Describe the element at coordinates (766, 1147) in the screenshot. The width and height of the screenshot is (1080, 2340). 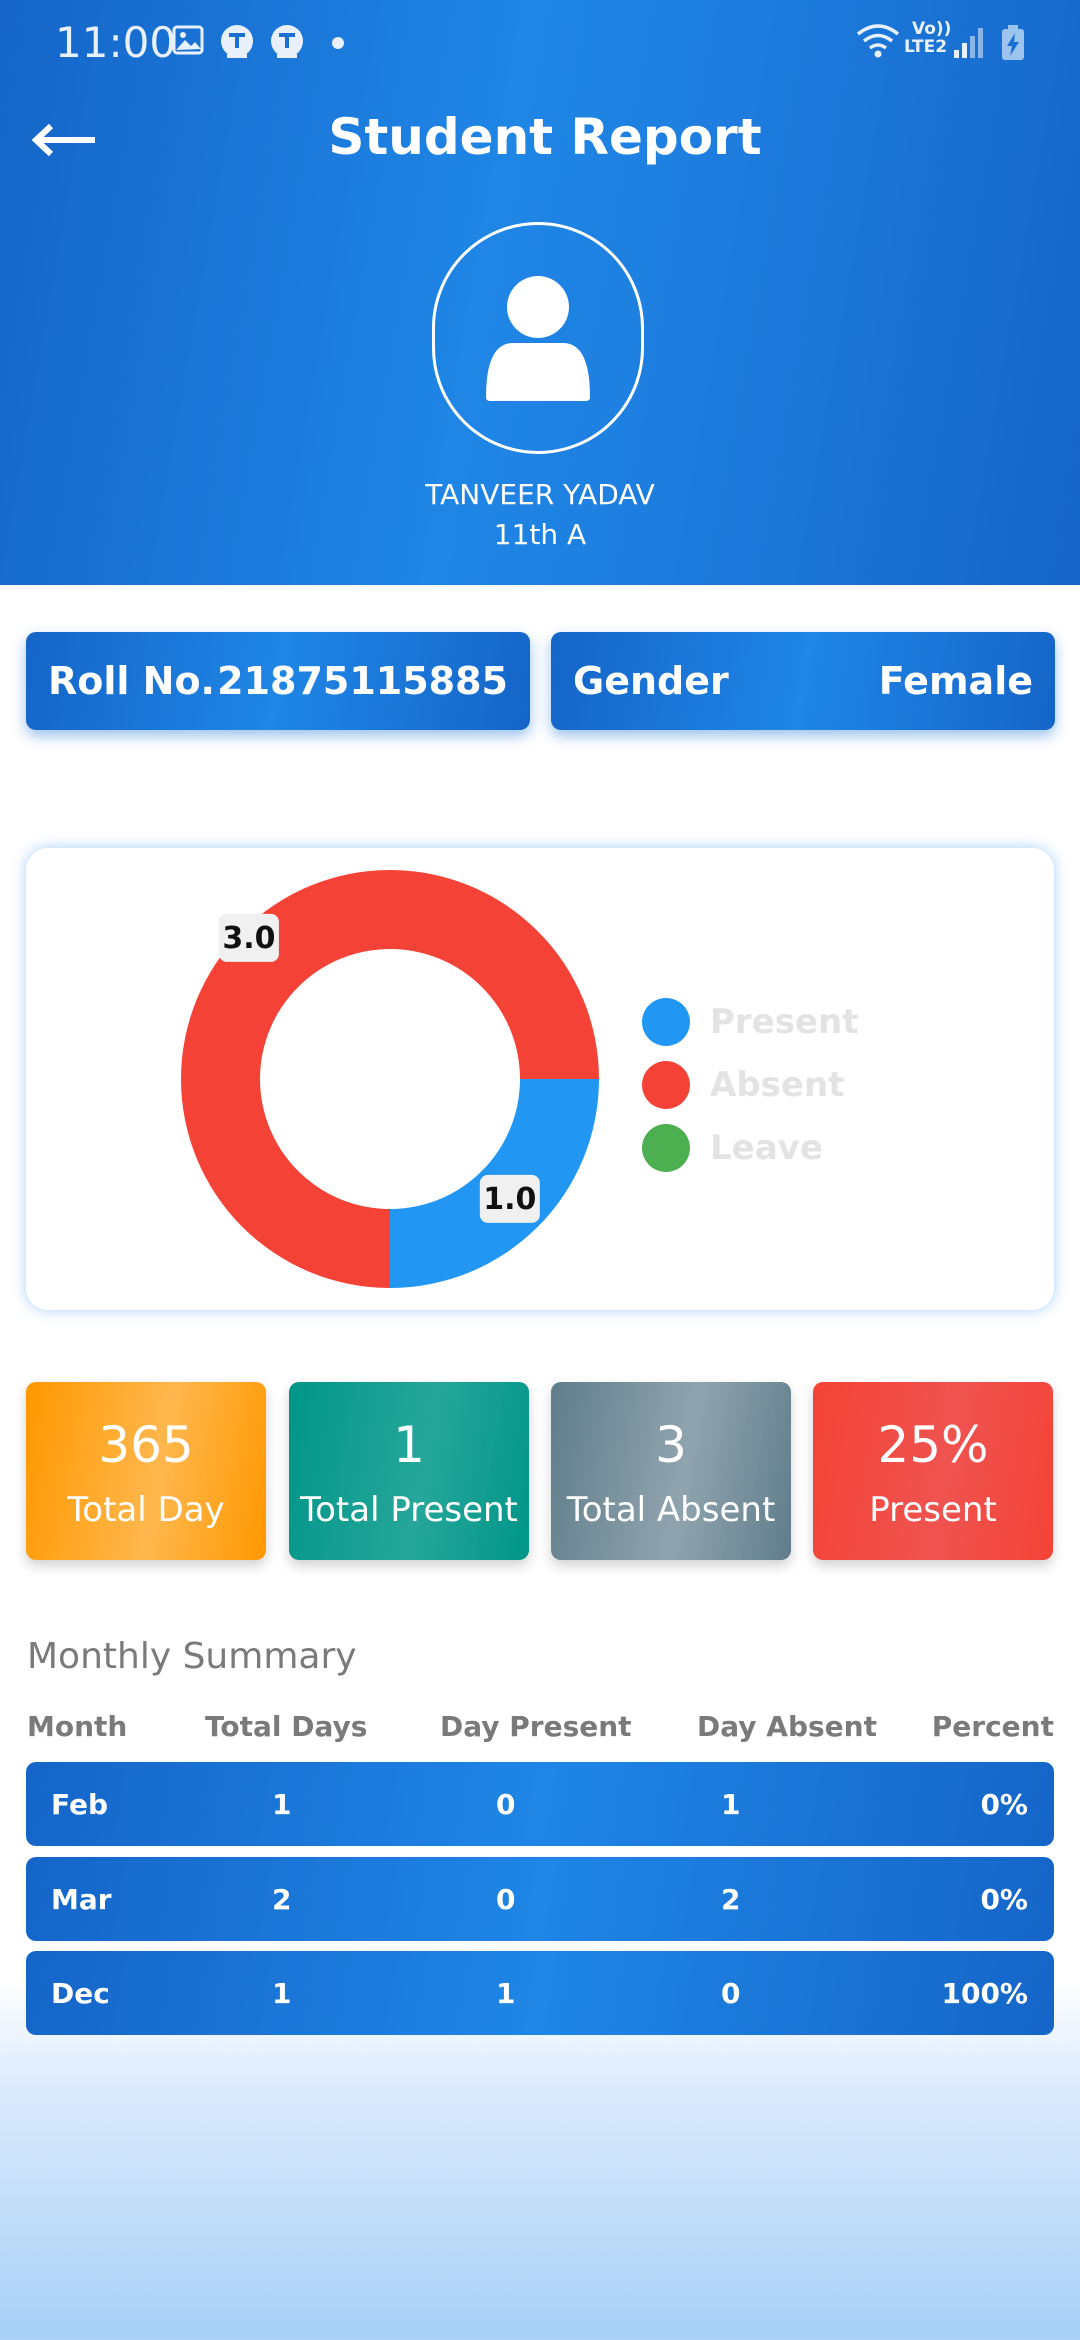
I see `legend-label: Leave` at that location.